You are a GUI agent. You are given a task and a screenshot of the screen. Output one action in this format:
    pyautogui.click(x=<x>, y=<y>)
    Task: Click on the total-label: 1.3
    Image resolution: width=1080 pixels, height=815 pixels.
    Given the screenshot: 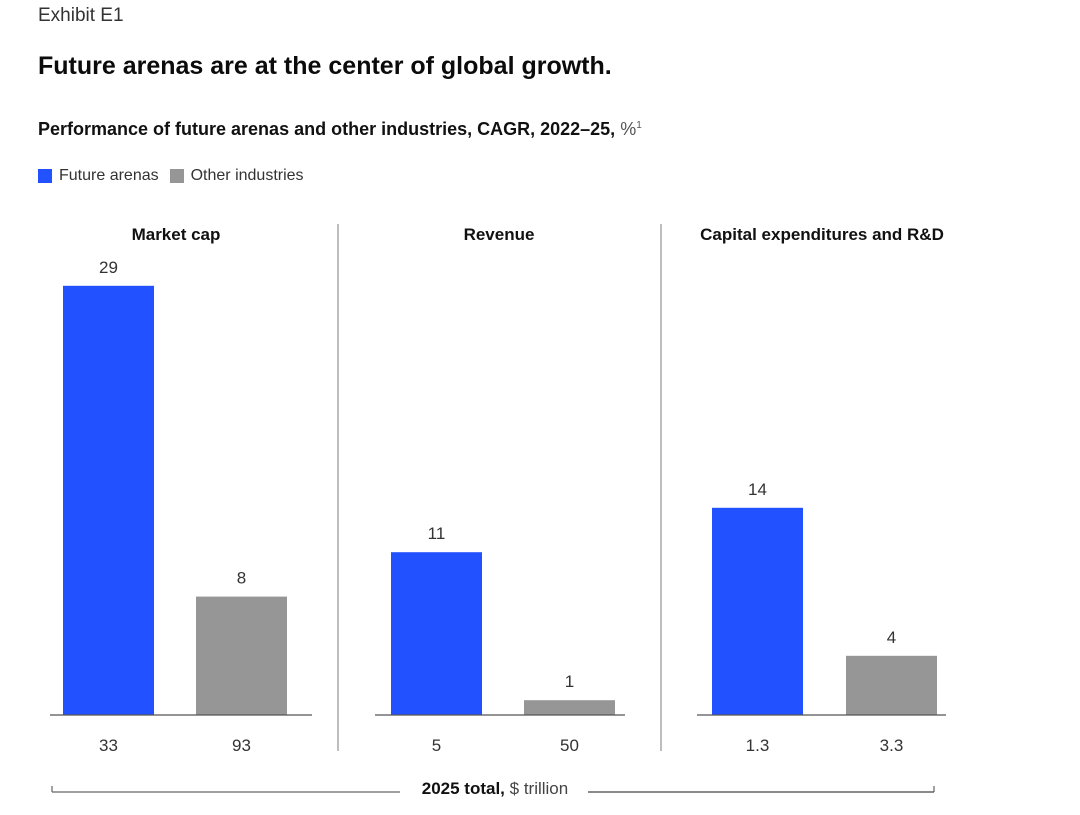 What is the action you would take?
    pyautogui.click(x=758, y=745)
    